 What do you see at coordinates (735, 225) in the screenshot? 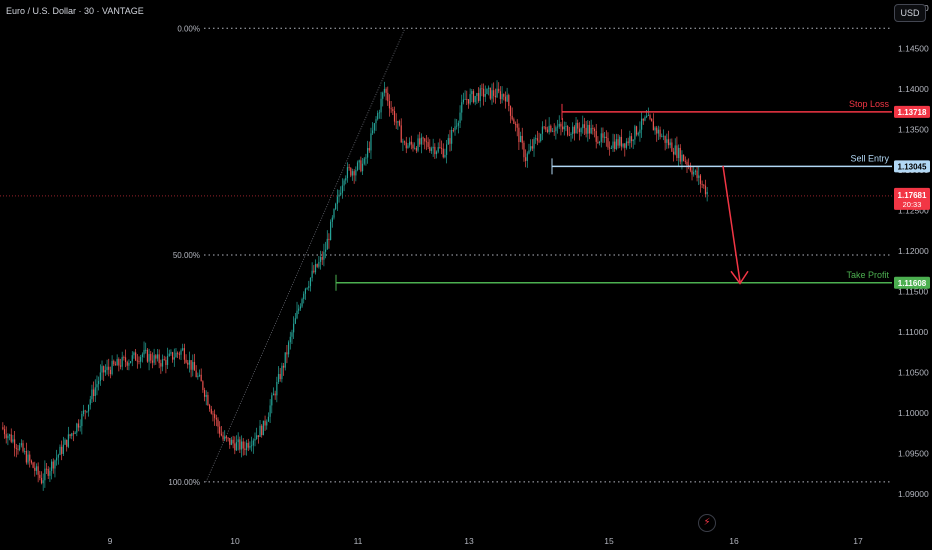
I see `projection-arrow` at bounding box center [735, 225].